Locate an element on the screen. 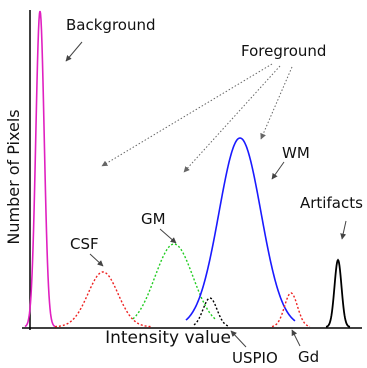 Image resolution: width=367 pixels, height=368 pixels. gm-arrow is located at coordinates (168, 236).